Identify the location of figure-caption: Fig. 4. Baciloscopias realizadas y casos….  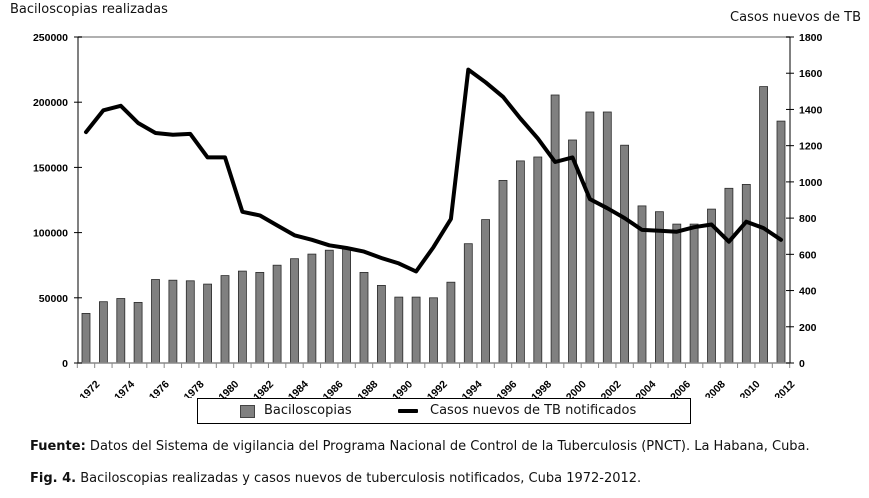
(335, 478).